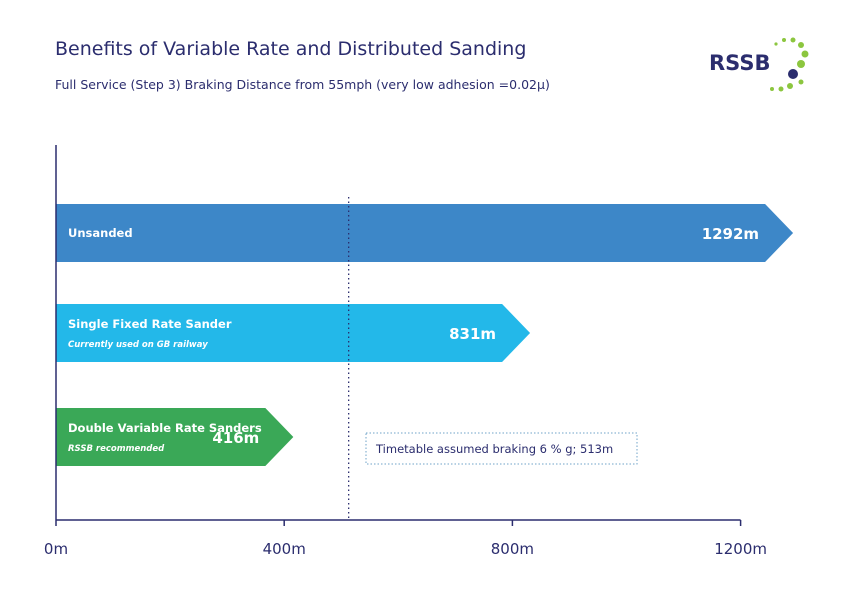 Image resolution: width=842 pixels, height=595 pixels. Describe the element at coordinates (740, 549) in the screenshot. I see `x-tick-label: 1200m` at that location.